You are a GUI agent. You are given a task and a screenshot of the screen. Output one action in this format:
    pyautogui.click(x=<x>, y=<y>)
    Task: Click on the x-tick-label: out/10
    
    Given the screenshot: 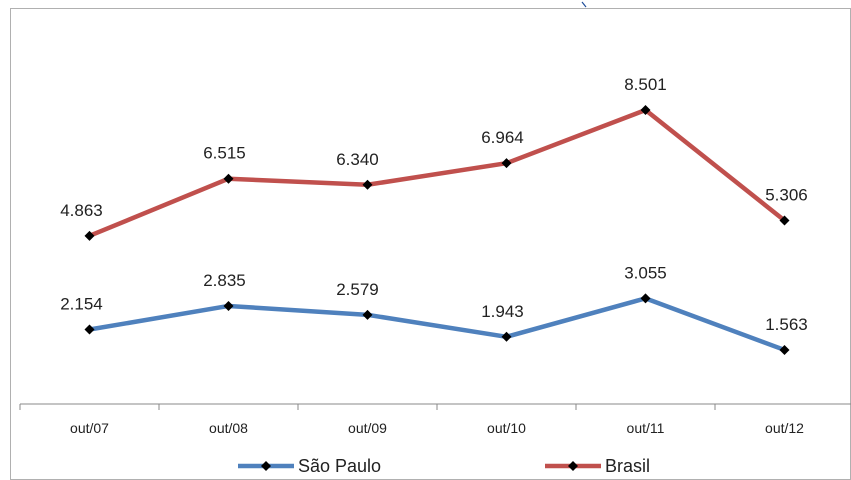 What is the action you would take?
    pyautogui.click(x=506, y=428)
    